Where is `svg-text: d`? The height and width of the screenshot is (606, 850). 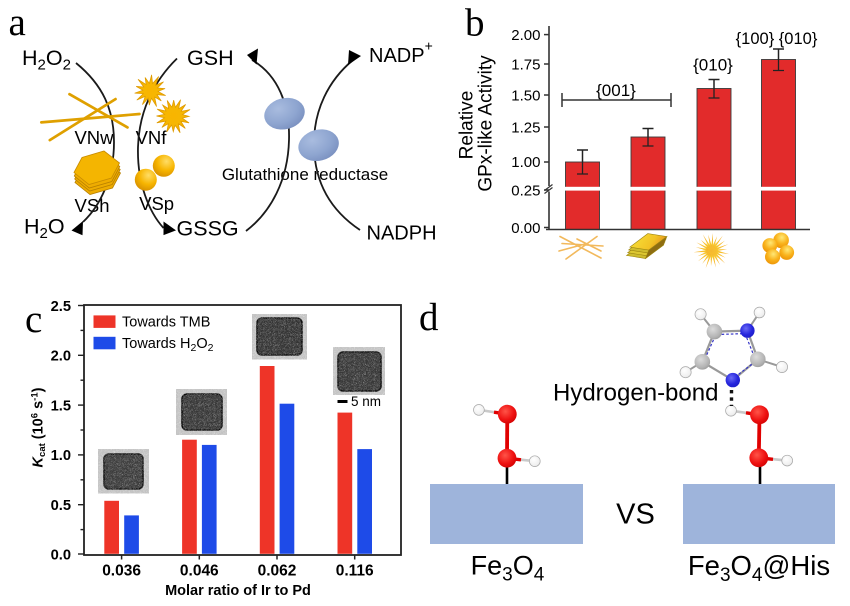
svg-text: d is located at coordinates (429, 317).